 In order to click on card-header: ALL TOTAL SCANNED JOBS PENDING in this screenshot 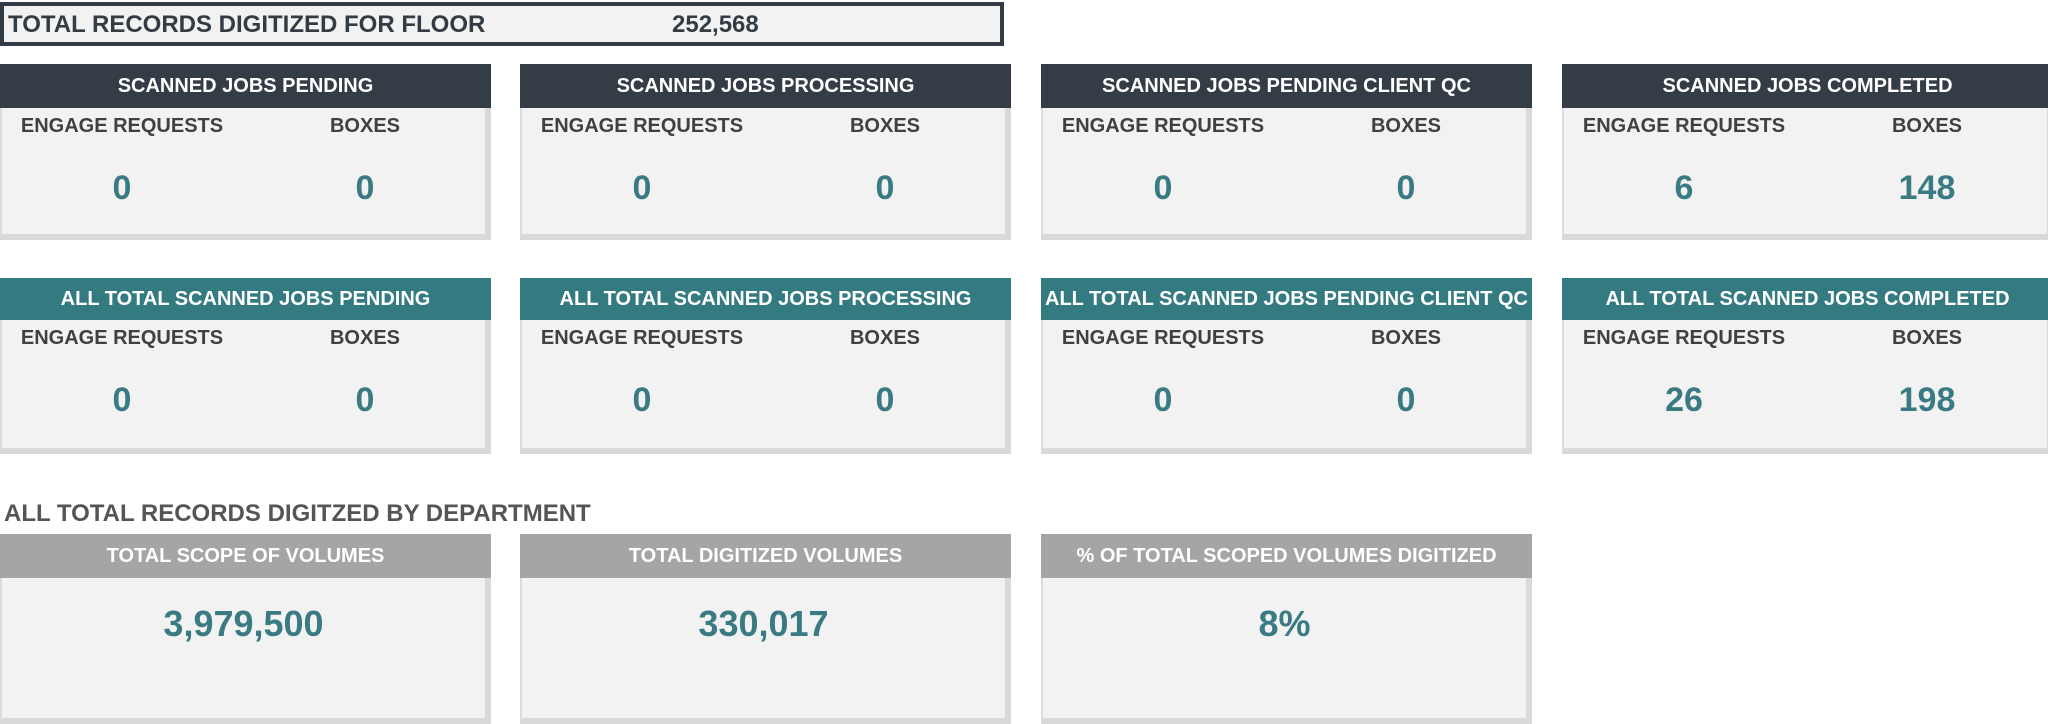, I will do `click(245, 299)`.